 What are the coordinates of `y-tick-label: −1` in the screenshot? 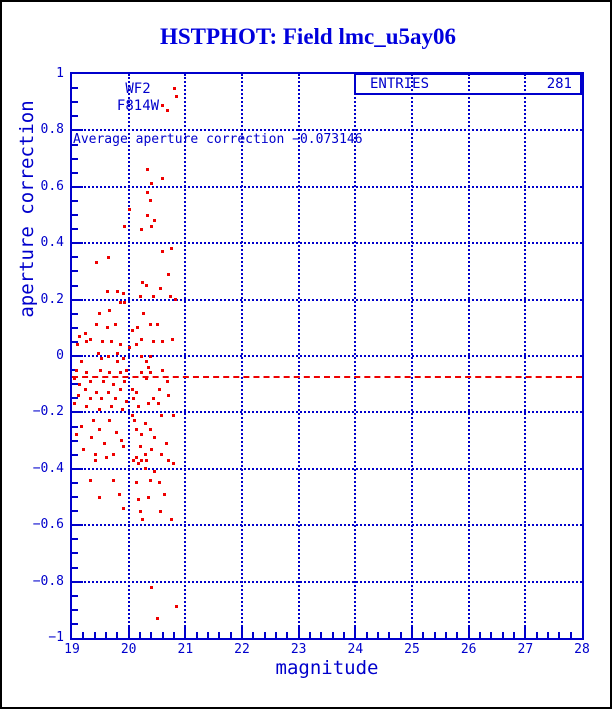 It's located at (56, 637).